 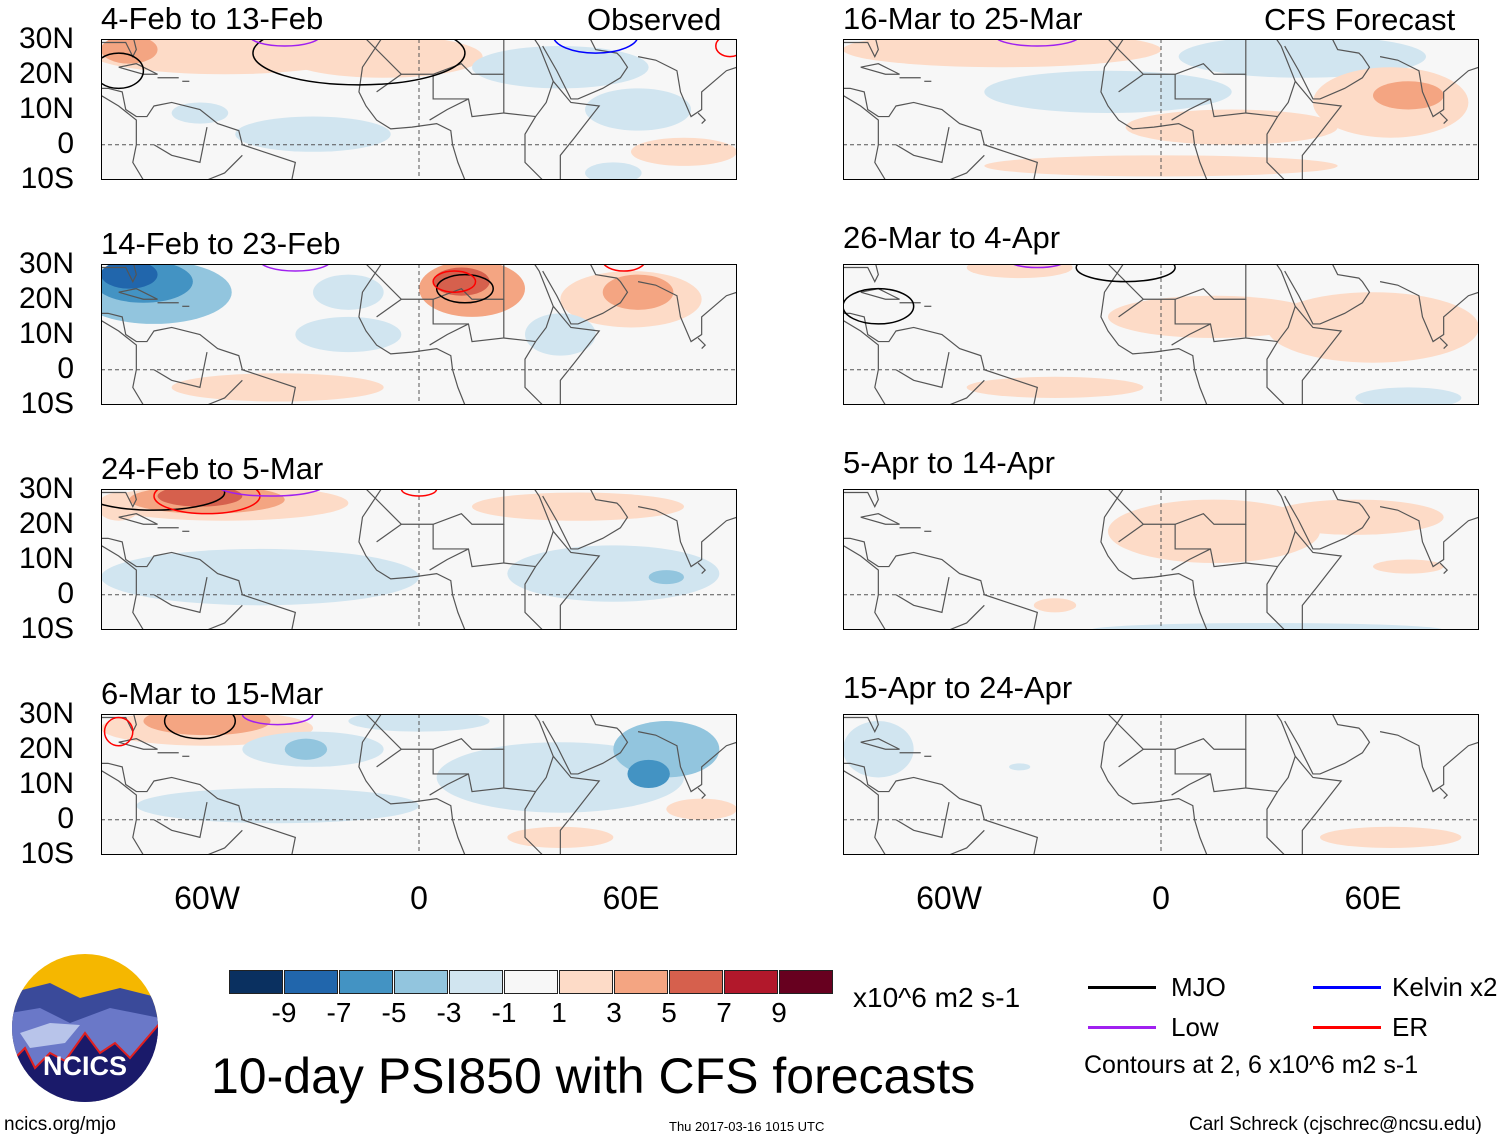 I want to click on figure-title: 10-day PSI850 with CFS forecasts, so click(x=593, y=1076).